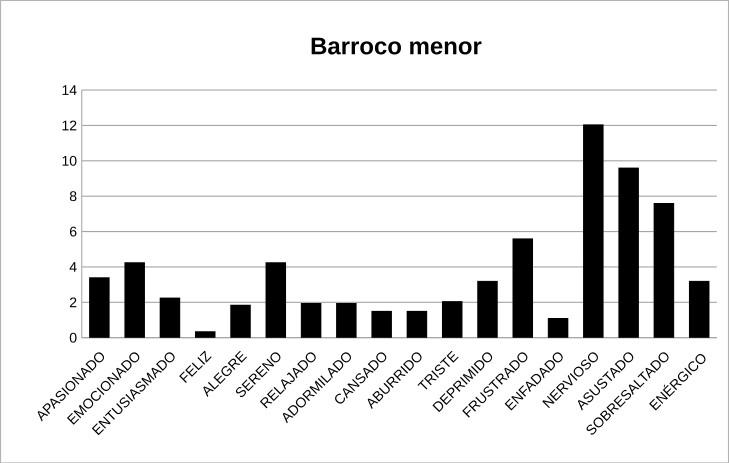 The width and height of the screenshot is (729, 463). What do you see at coordinates (73, 267) in the screenshot?
I see `y-tick-label: 4` at bounding box center [73, 267].